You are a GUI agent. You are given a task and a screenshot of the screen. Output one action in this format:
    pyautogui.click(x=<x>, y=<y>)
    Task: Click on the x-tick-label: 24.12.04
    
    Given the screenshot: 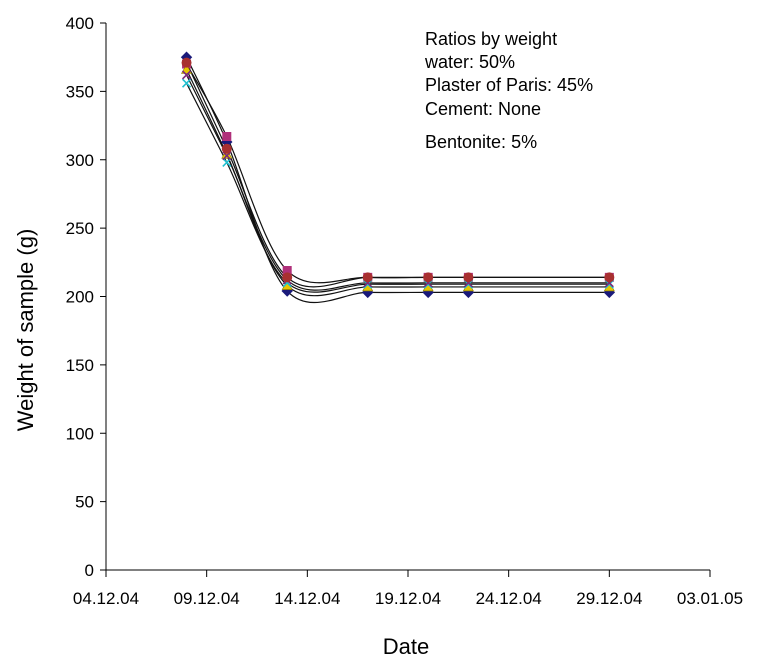 What is the action you would take?
    pyautogui.click(x=509, y=598)
    